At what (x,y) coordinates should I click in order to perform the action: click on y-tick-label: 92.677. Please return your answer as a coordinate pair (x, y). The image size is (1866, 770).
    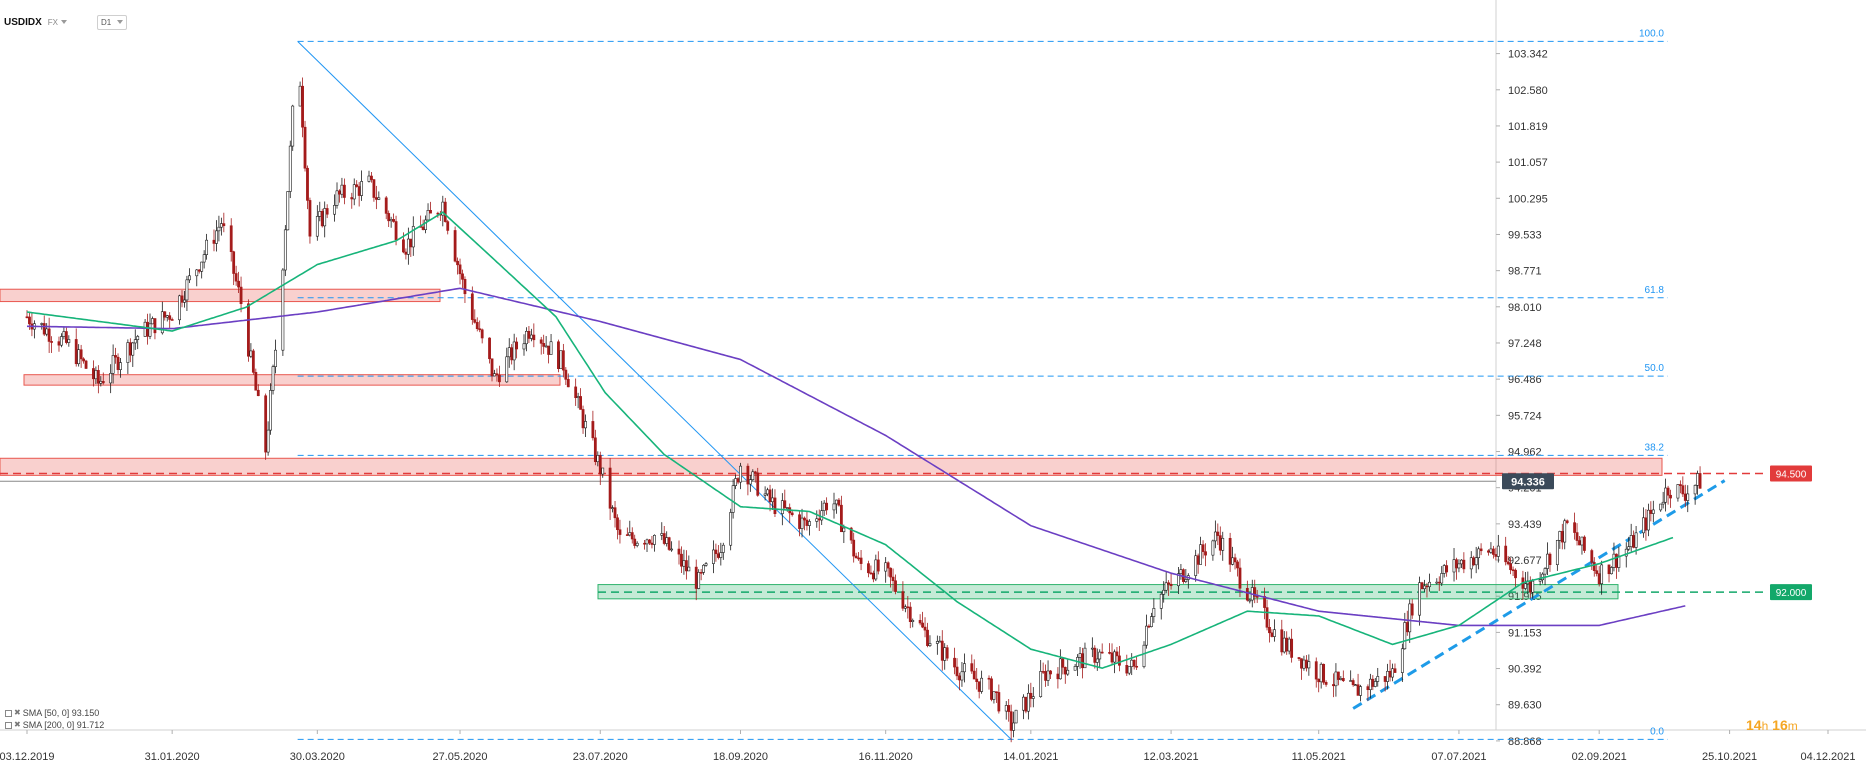
    Looking at the image, I should click on (1525, 561).